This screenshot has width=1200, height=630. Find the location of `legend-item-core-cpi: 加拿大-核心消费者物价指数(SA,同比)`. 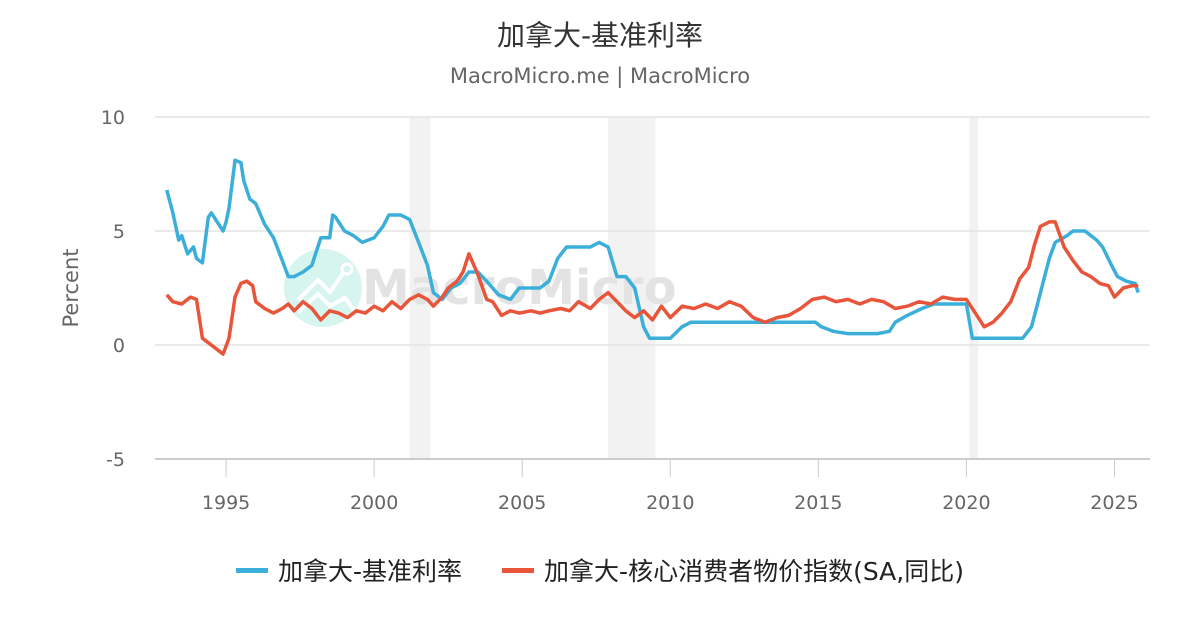

legend-item-core-cpi: 加拿大-核心消费者物价指数(SA,同比) is located at coordinates (733, 570).